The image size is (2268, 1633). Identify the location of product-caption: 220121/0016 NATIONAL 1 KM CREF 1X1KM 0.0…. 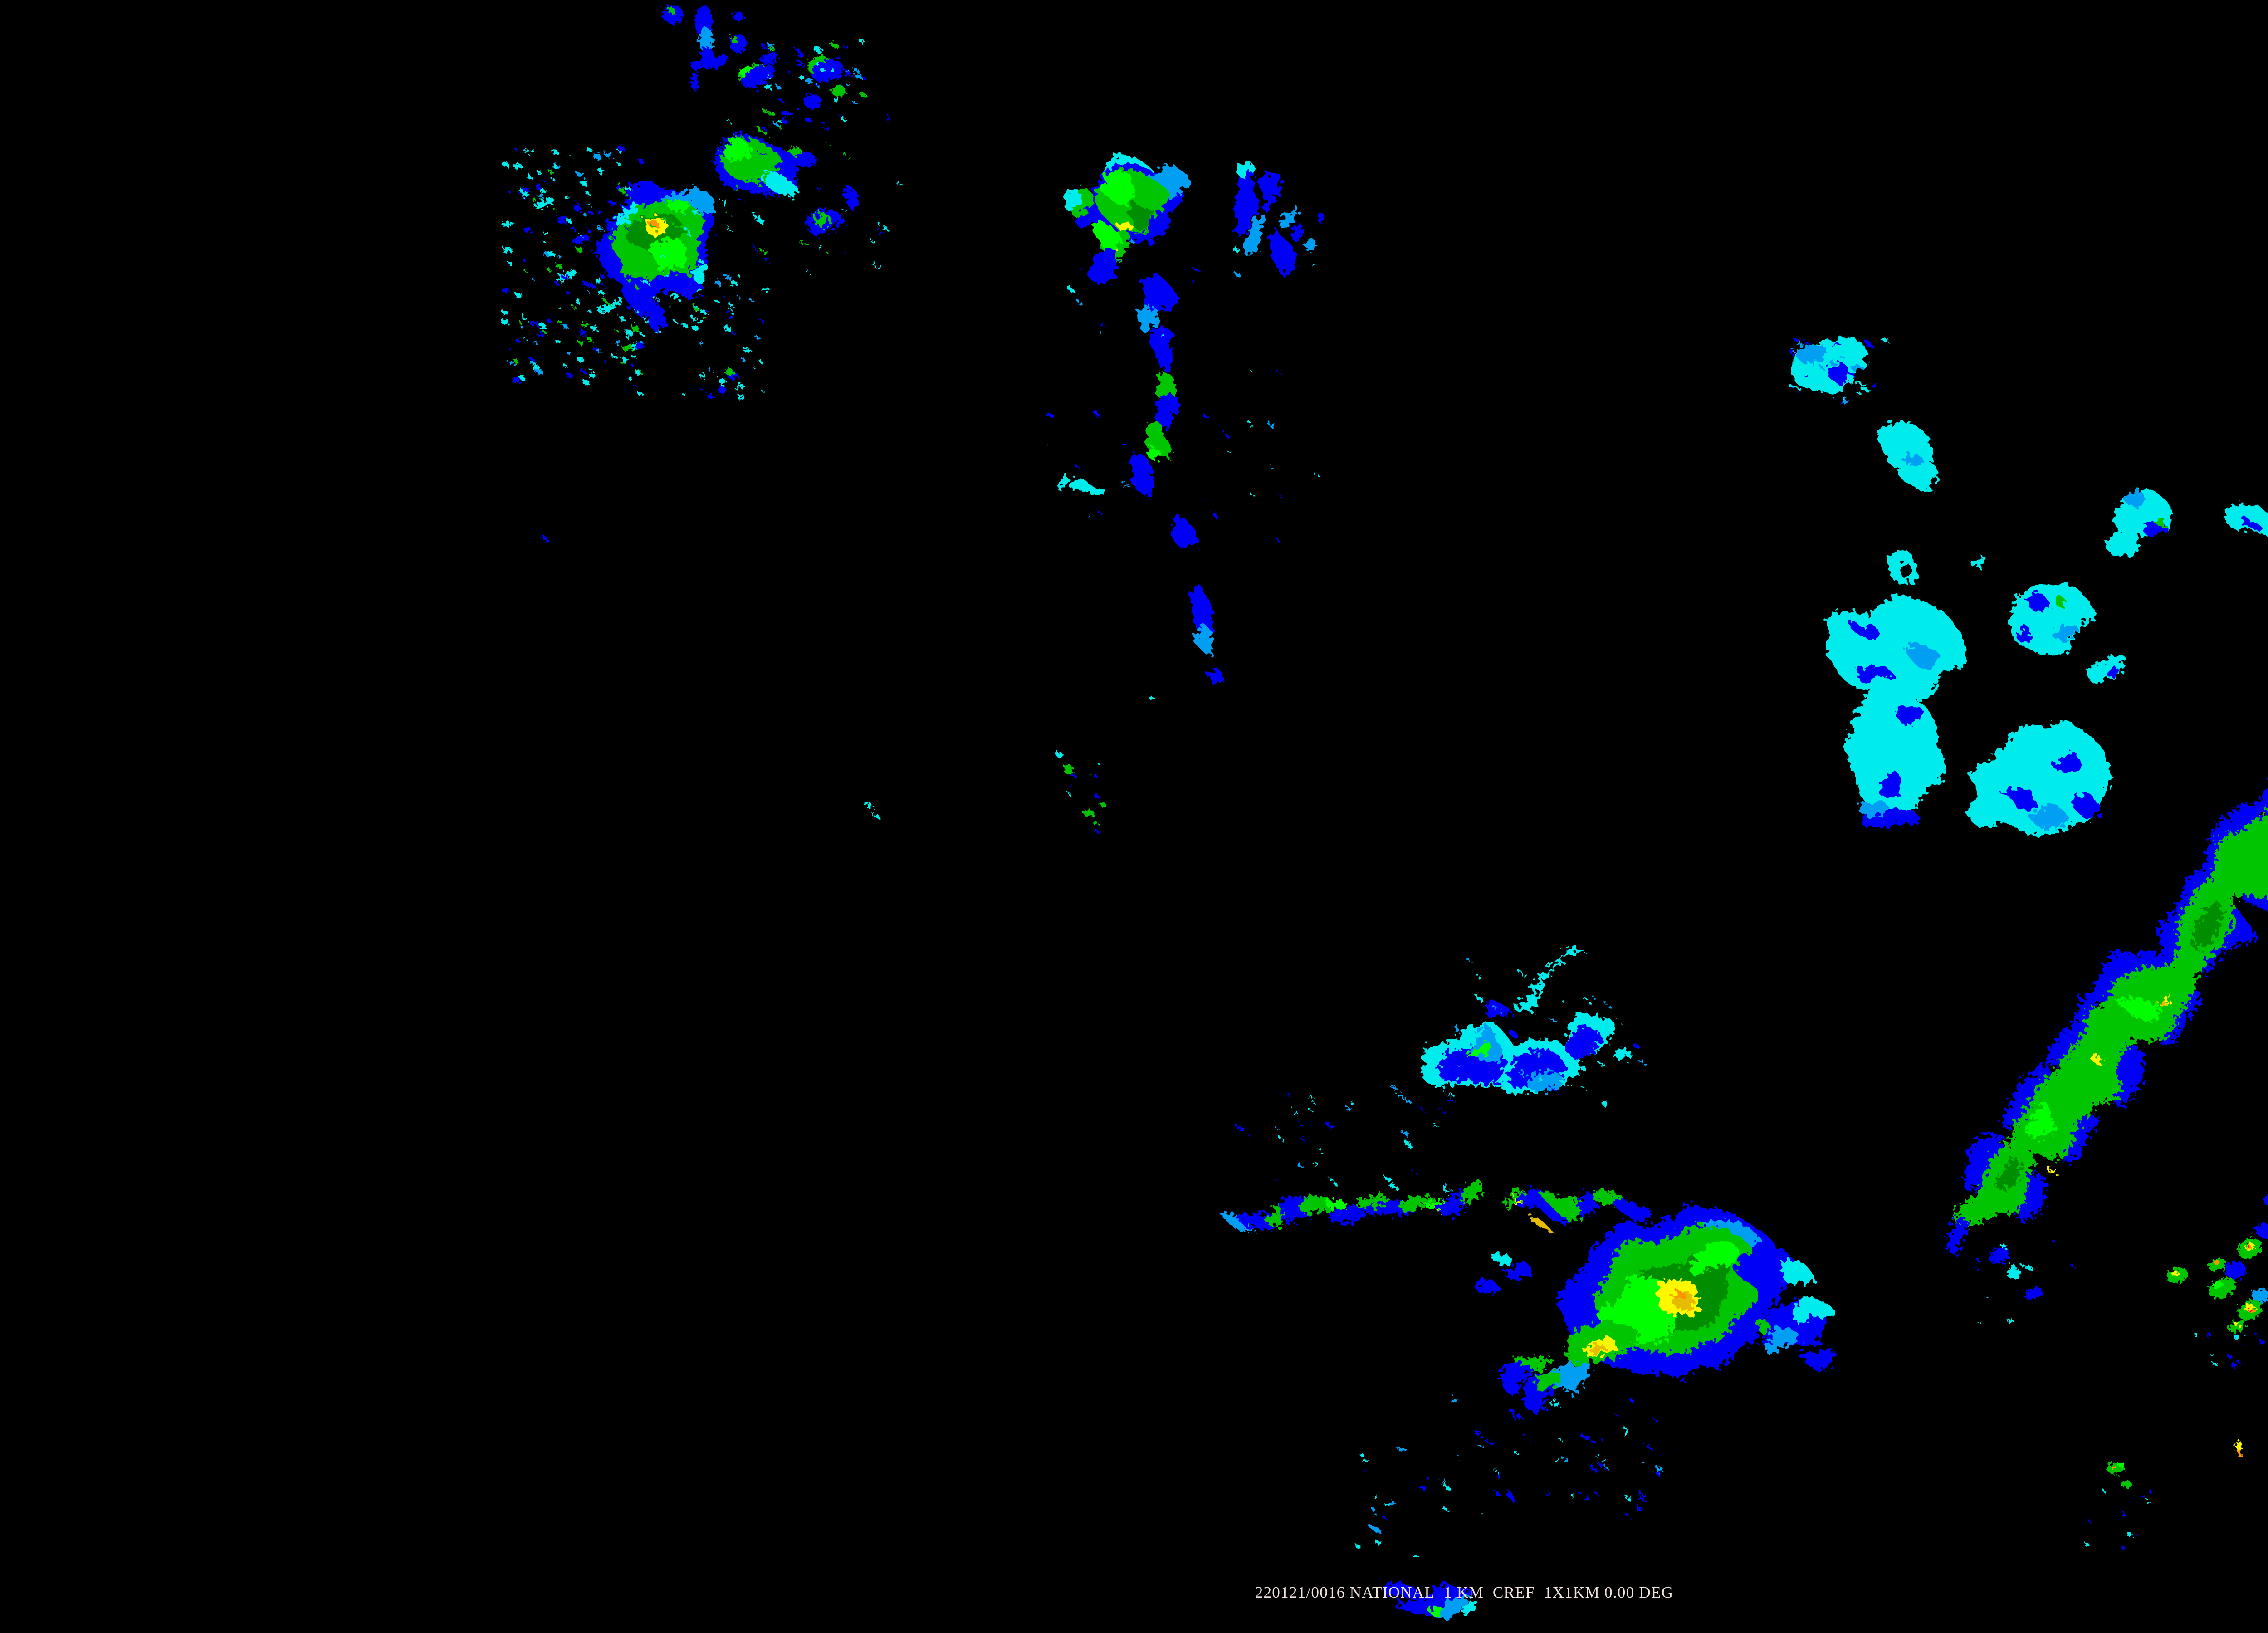
(1465, 1592).